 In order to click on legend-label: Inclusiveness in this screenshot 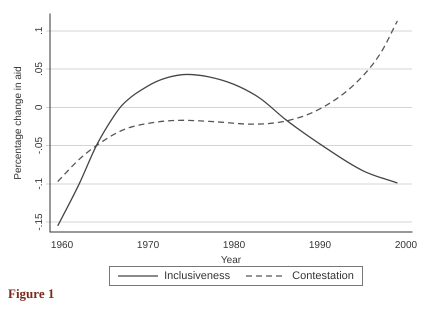, I will do `click(197, 276)`.